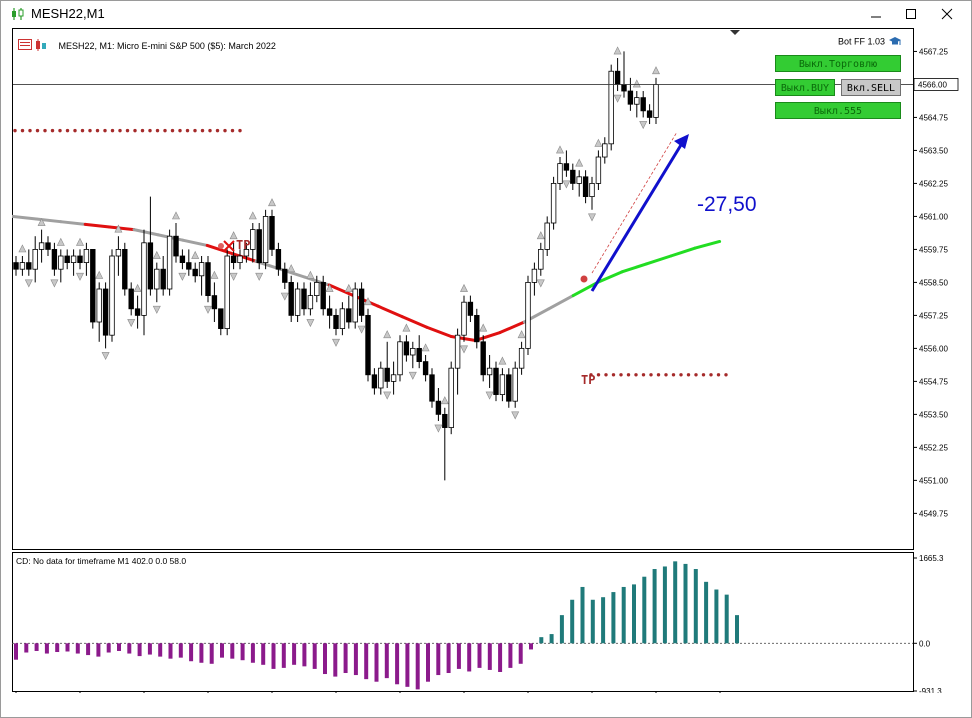  Describe the element at coordinates (933, 183) in the screenshot. I see `price-tick-label: 4562.25` at that location.